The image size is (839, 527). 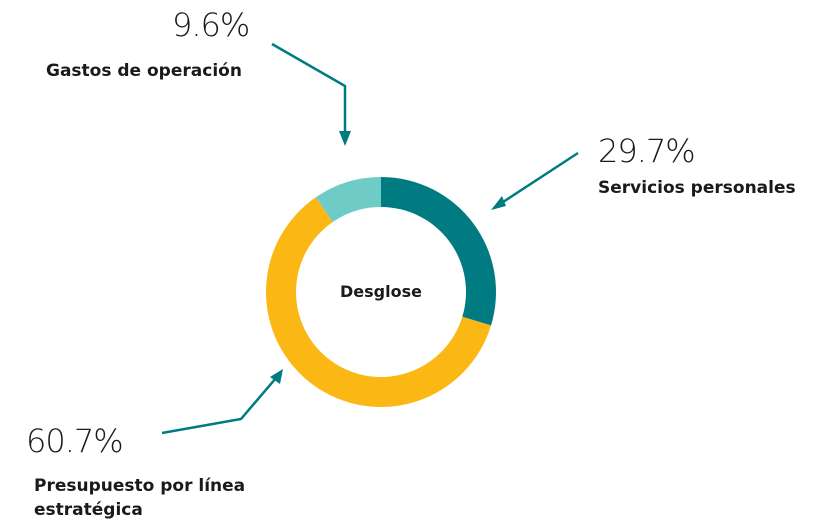 What do you see at coordinates (381, 291) in the screenshot?
I see `center-label: Desglose` at bounding box center [381, 291].